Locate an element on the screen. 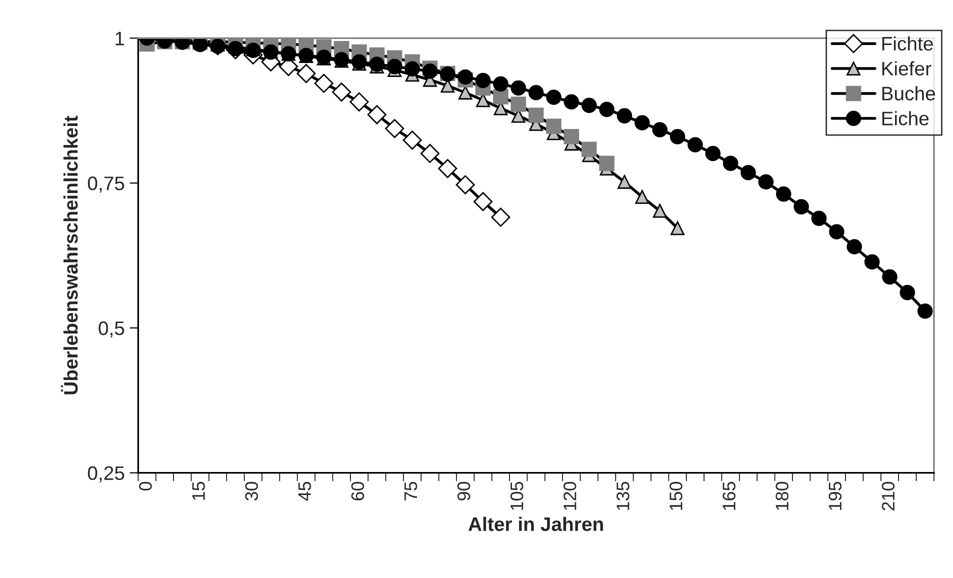  legend-label: Buche is located at coordinates (909, 93).